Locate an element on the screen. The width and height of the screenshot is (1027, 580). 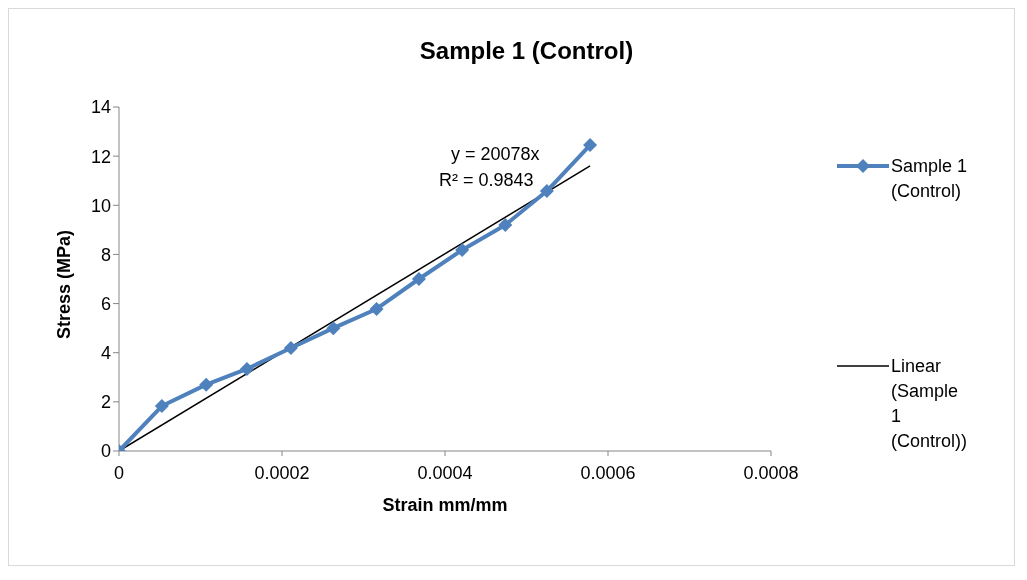
x-axis-title: Strain mm/mm is located at coordinates (445, 505).